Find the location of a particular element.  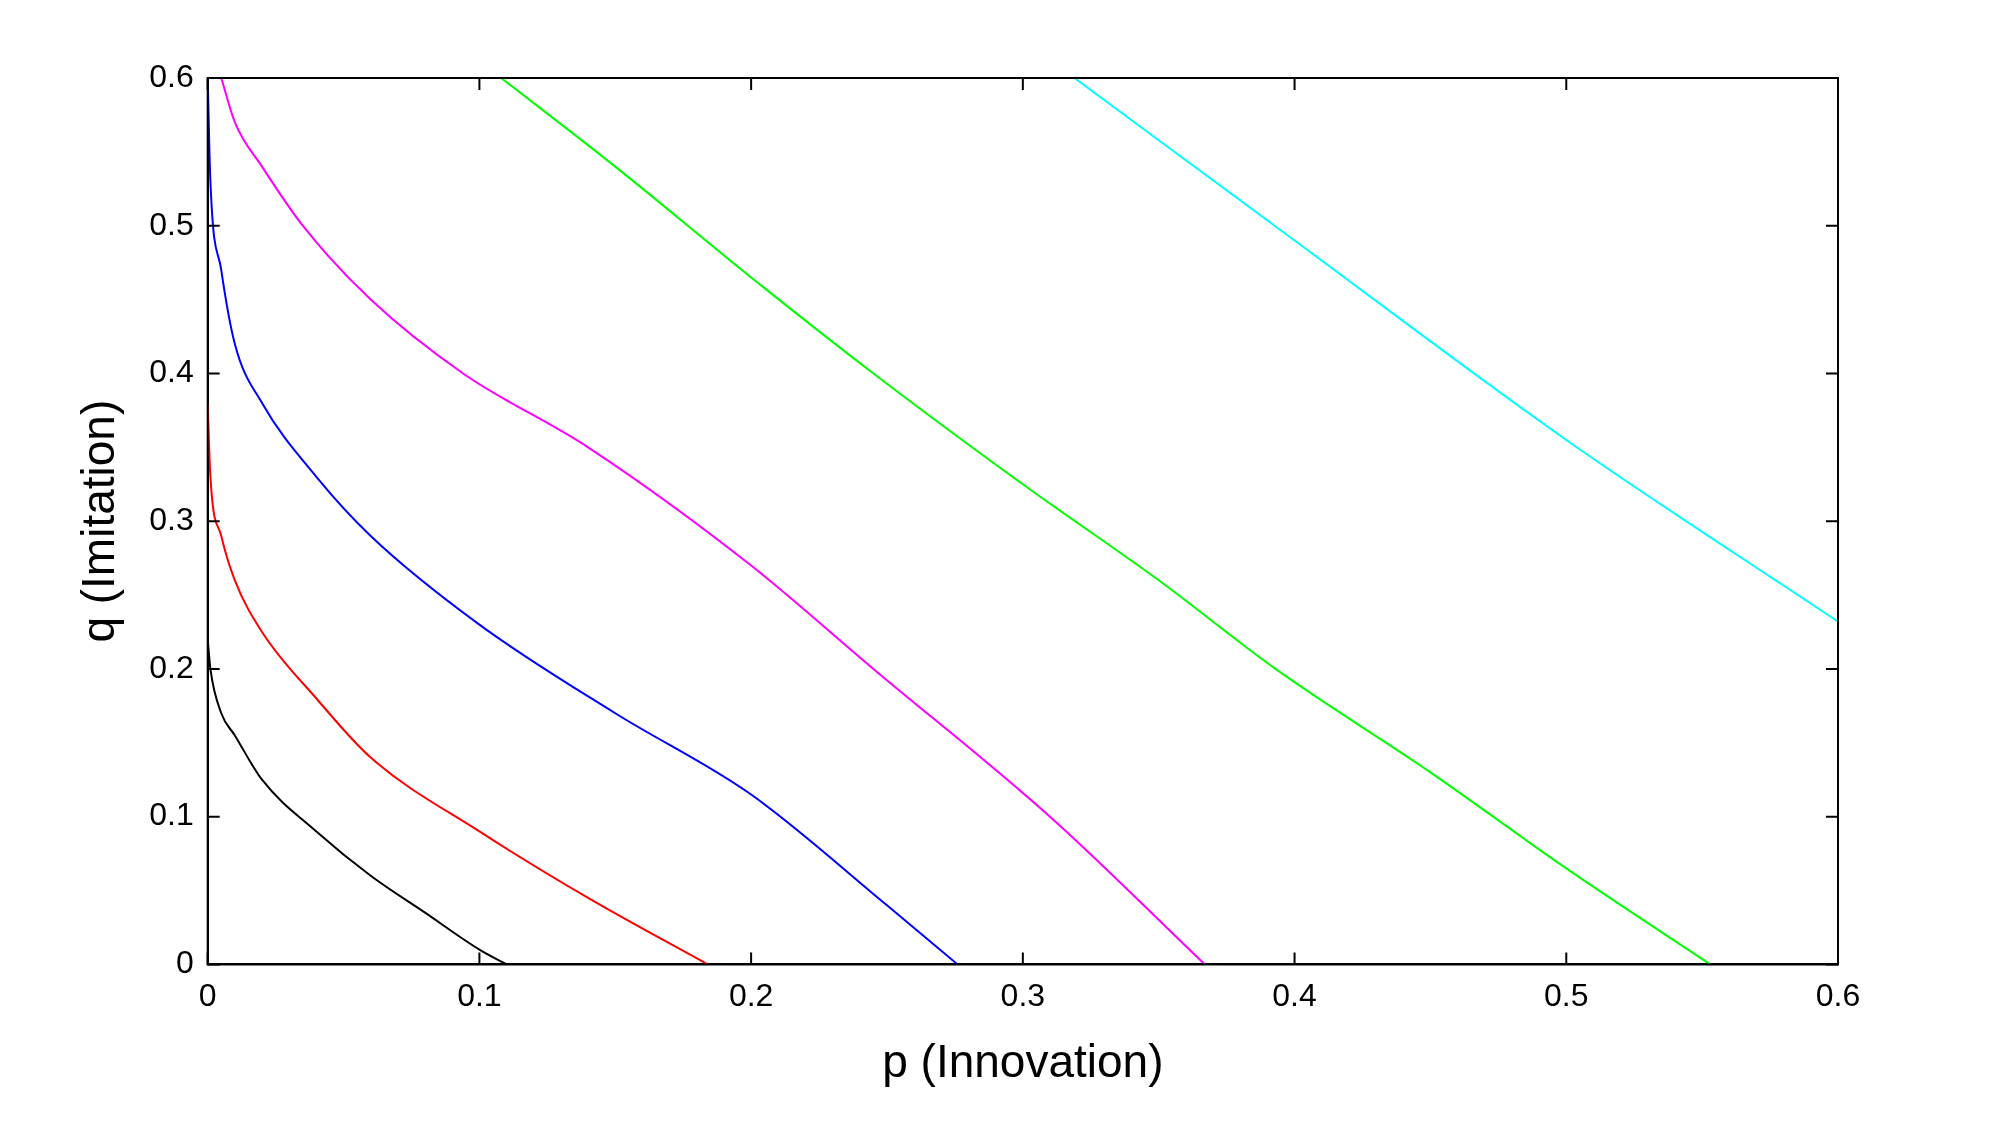

x-tick-label: 0.4 is located at coordinates (1294, 995).